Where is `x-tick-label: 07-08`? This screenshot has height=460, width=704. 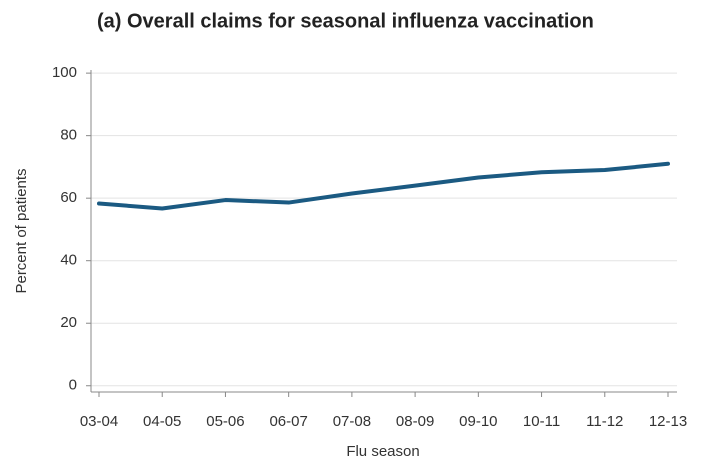
x-tick-label: 07-08 is located at coordinates (352, 421).